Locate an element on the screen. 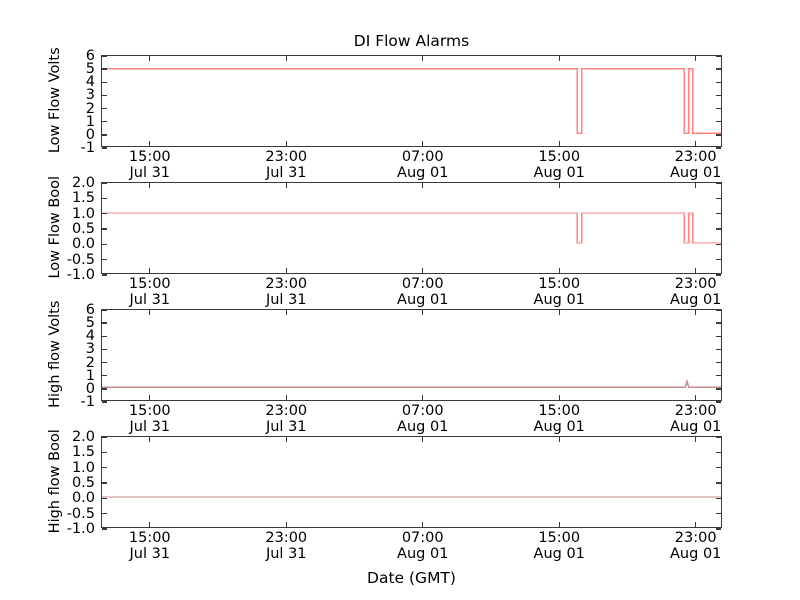  y-tick-label: 1.0 is located at coordinates (83, 213).